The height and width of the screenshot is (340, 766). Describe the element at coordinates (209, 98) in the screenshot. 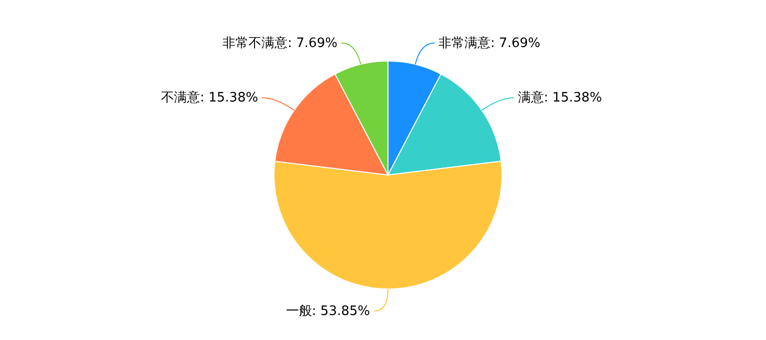

I see `slice-label: 不满意: 15.38%` at that location.